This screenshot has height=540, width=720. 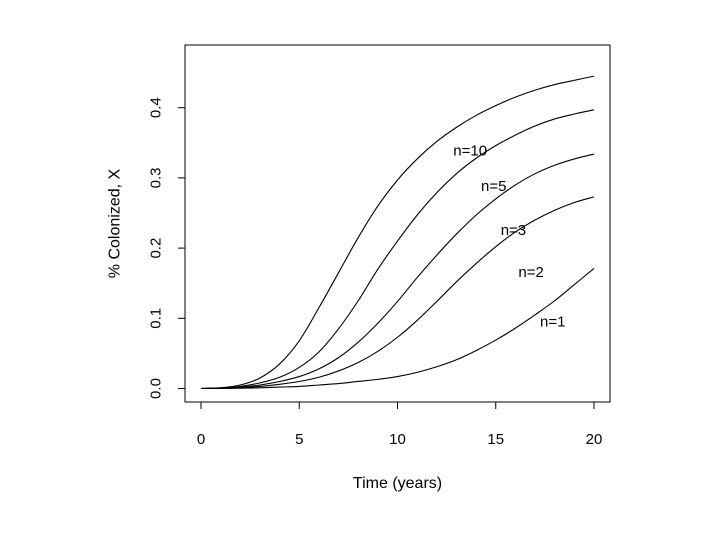 What do you see at coordinates (156, 318) in the screenshot?
I see `y-tick-label: 0.1` at bounding box center [156, 318].